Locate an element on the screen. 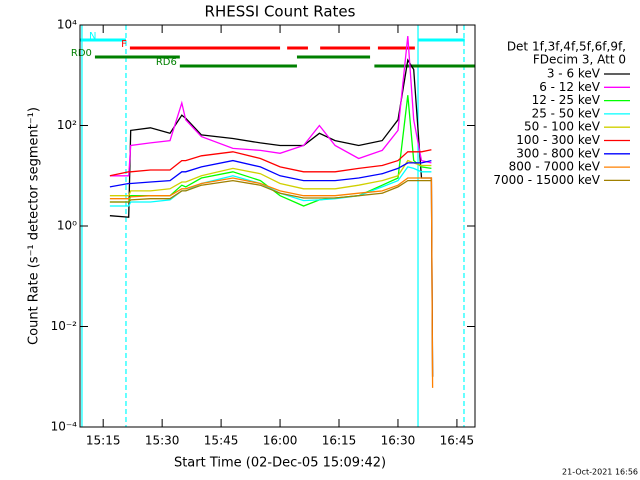  flag-label: F is located at coordinates (124, 44).